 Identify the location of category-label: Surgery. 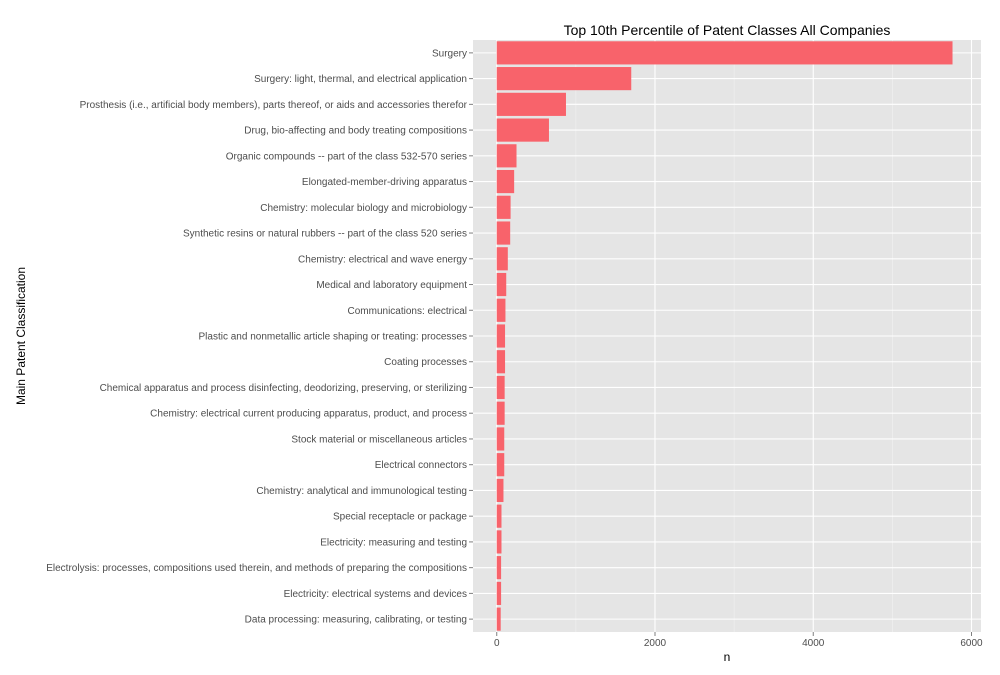
(449, 53).